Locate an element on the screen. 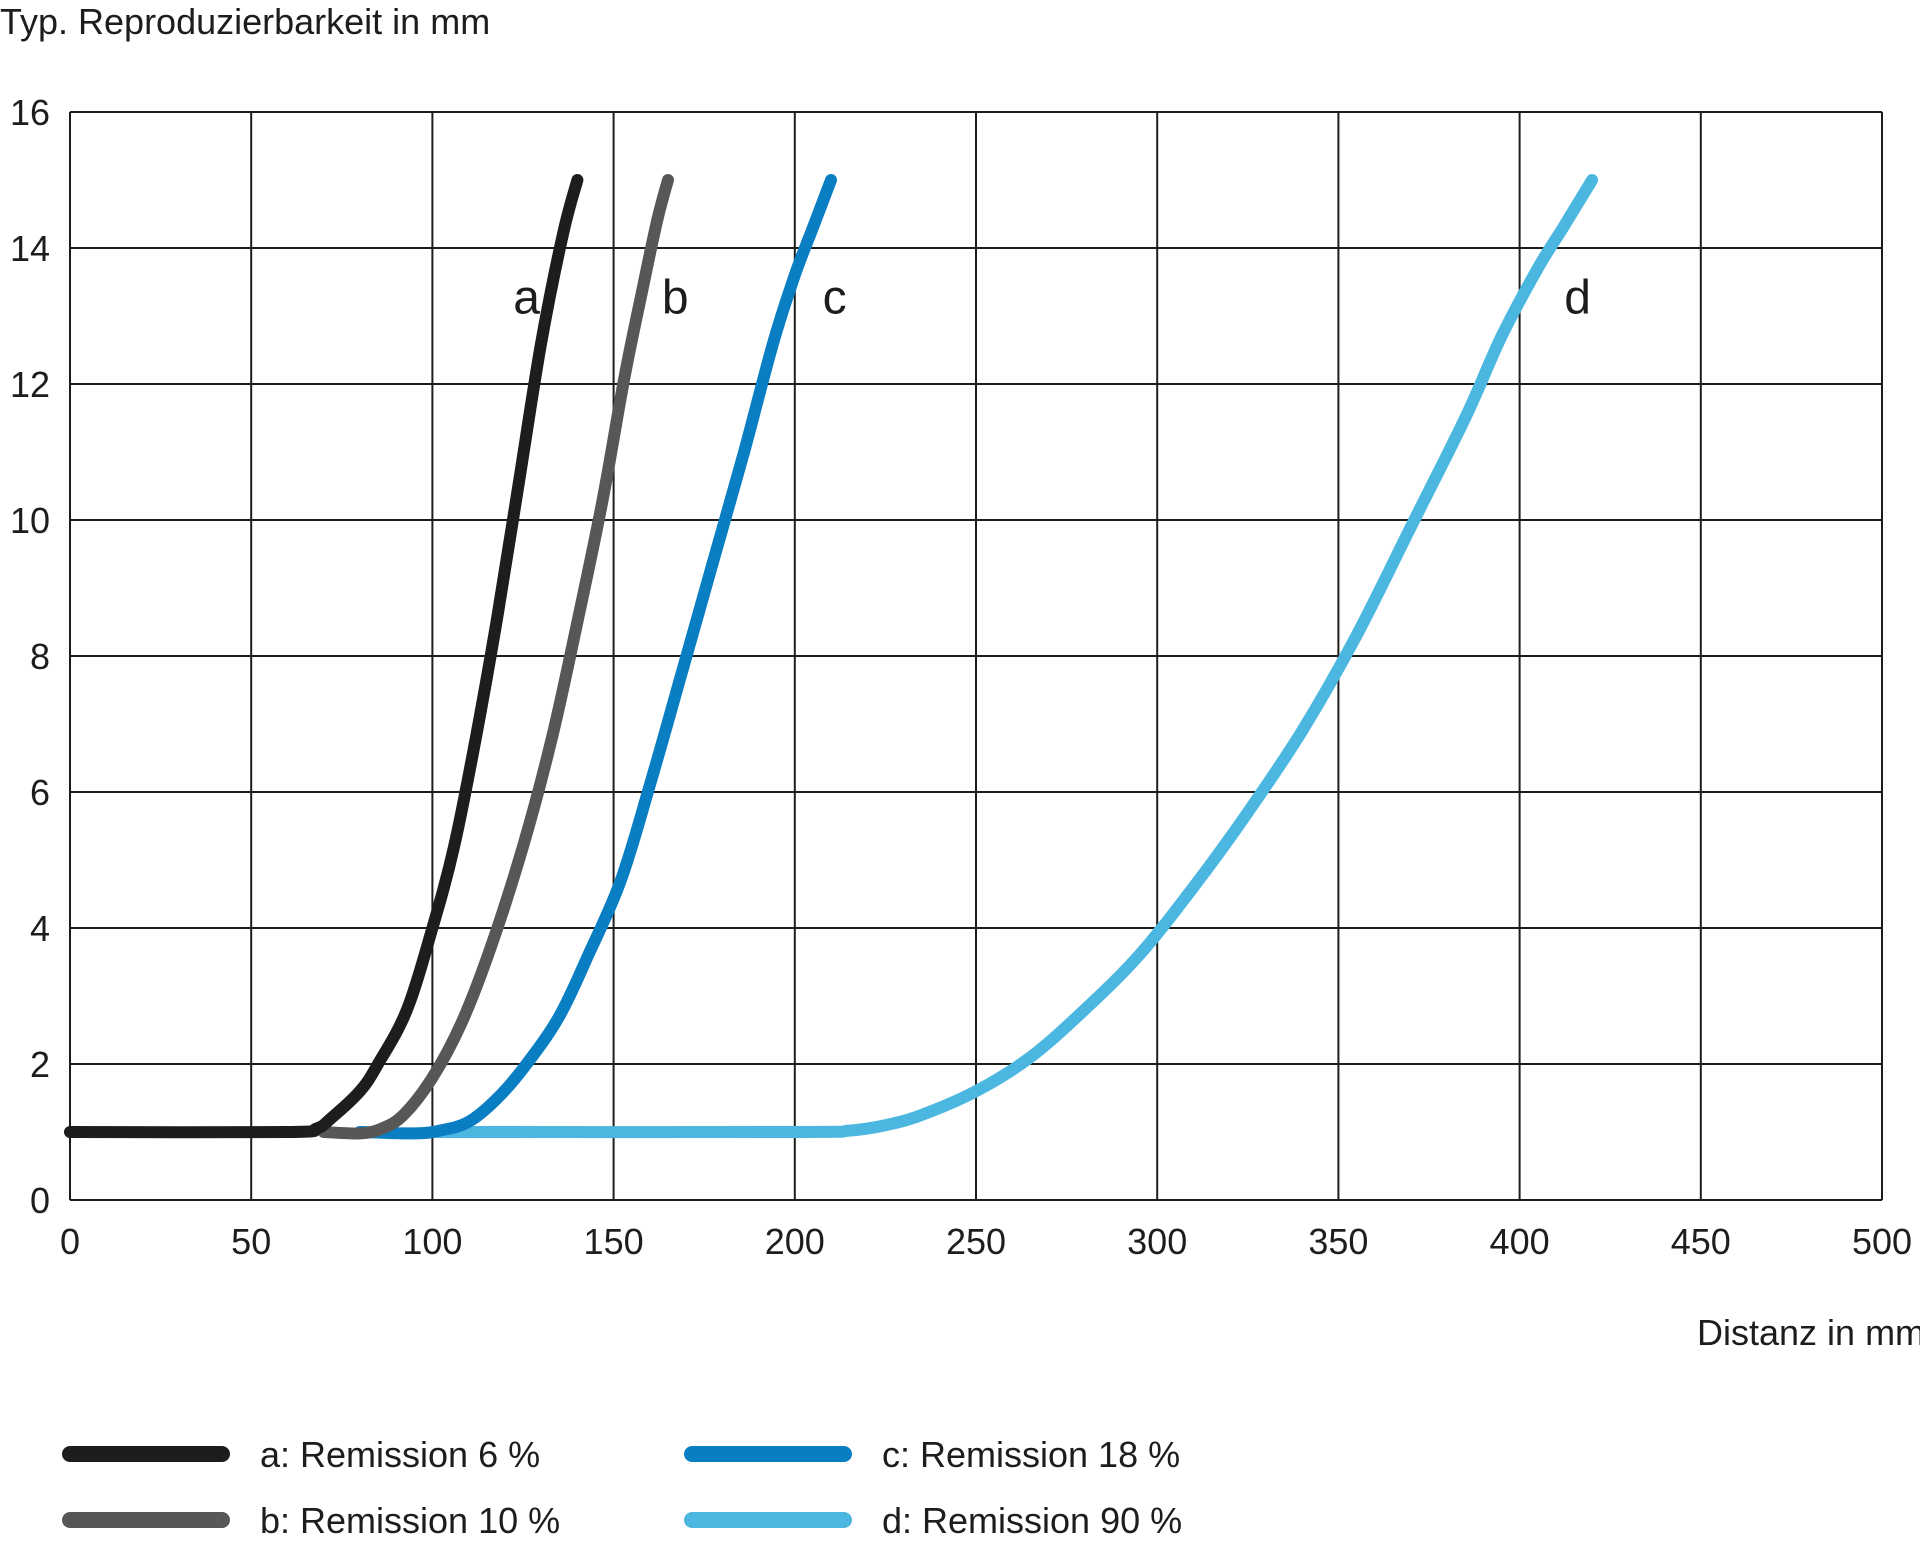  x-tick-label: 50 is located at coordinates (251, 1241).